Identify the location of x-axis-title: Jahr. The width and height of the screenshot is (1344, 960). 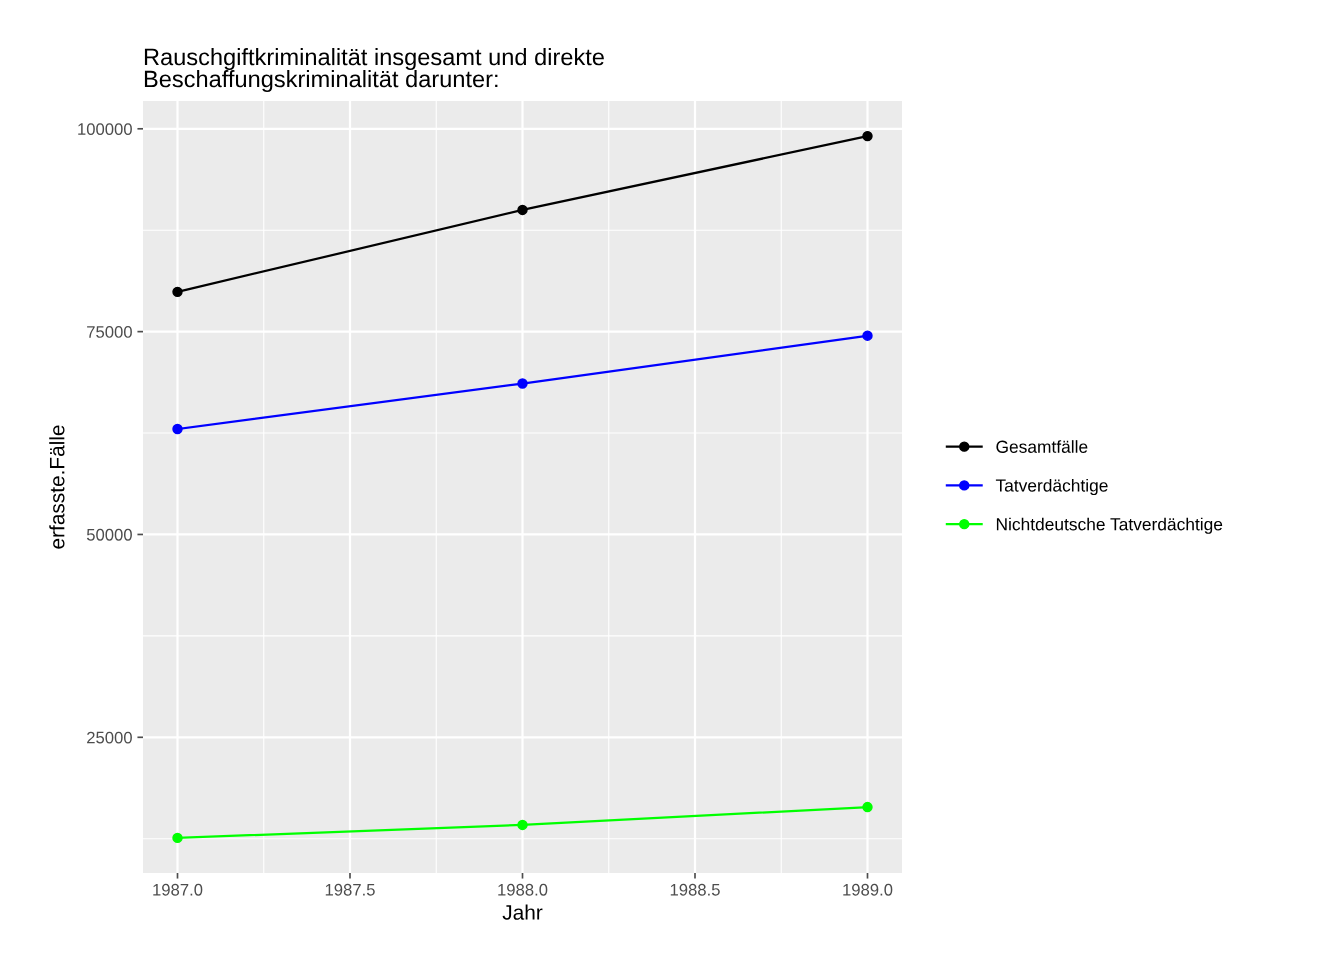
(522, 912).